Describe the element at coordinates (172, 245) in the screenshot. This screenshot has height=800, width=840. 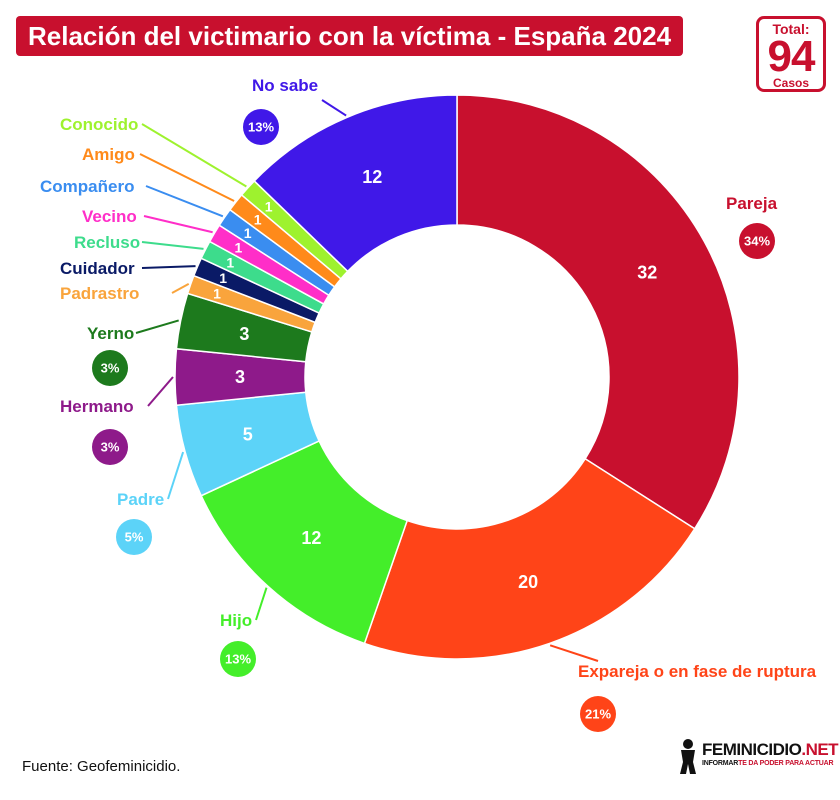
I see `leader-line-recluso` at that location.